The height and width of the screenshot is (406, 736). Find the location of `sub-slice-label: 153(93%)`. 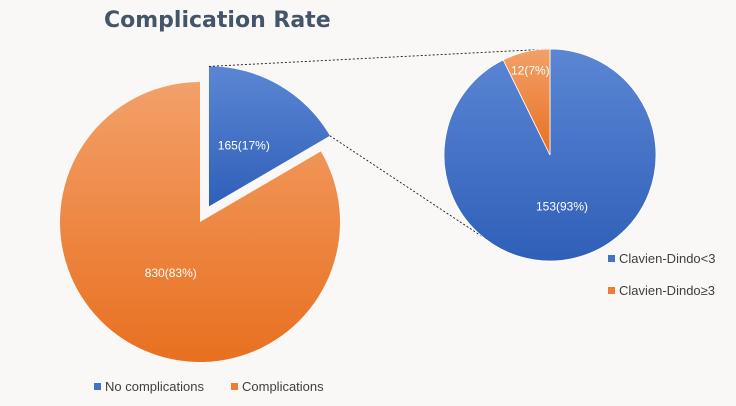

sub-slice-label: 153(93%) is located at coordinates (562, 207).